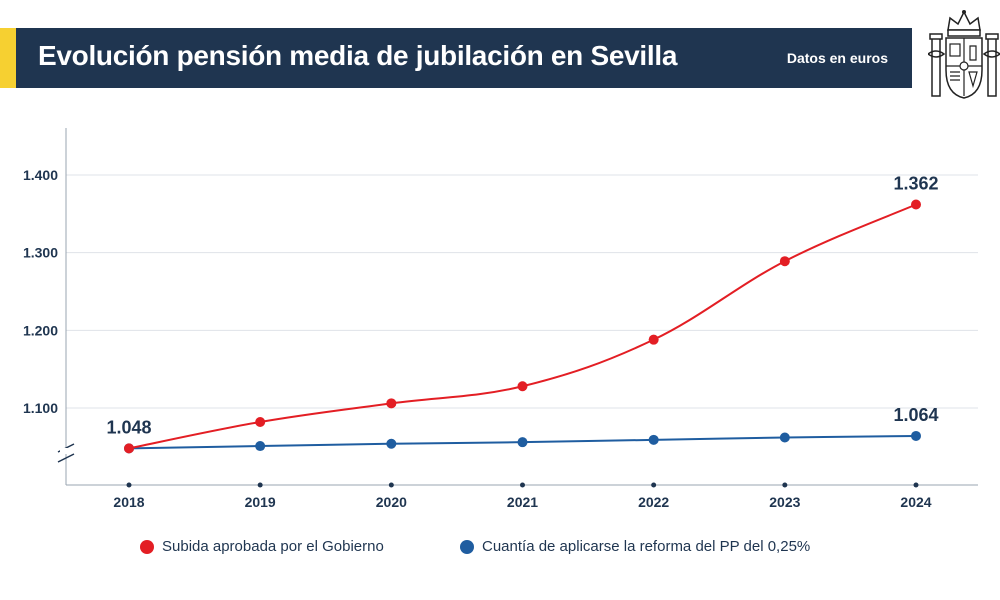 The height and width of the screenshot is (600, 1000). What do you see at coordinates (8, 58) in the screenshot?
I see `header-accent-strip` at bounding box center [8, 58].